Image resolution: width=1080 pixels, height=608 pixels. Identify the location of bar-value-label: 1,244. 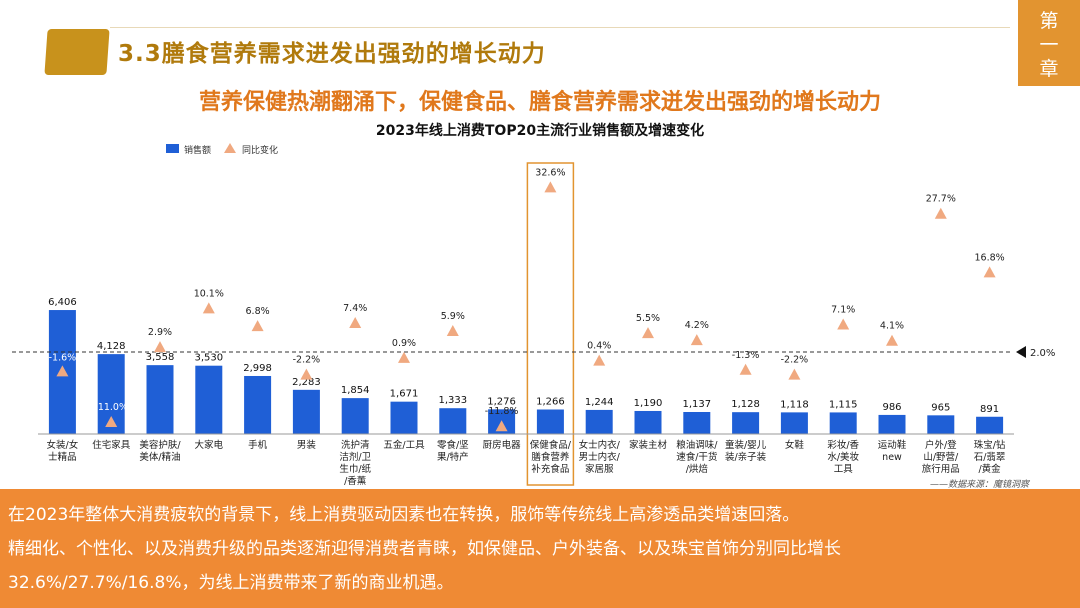
(599, 402).